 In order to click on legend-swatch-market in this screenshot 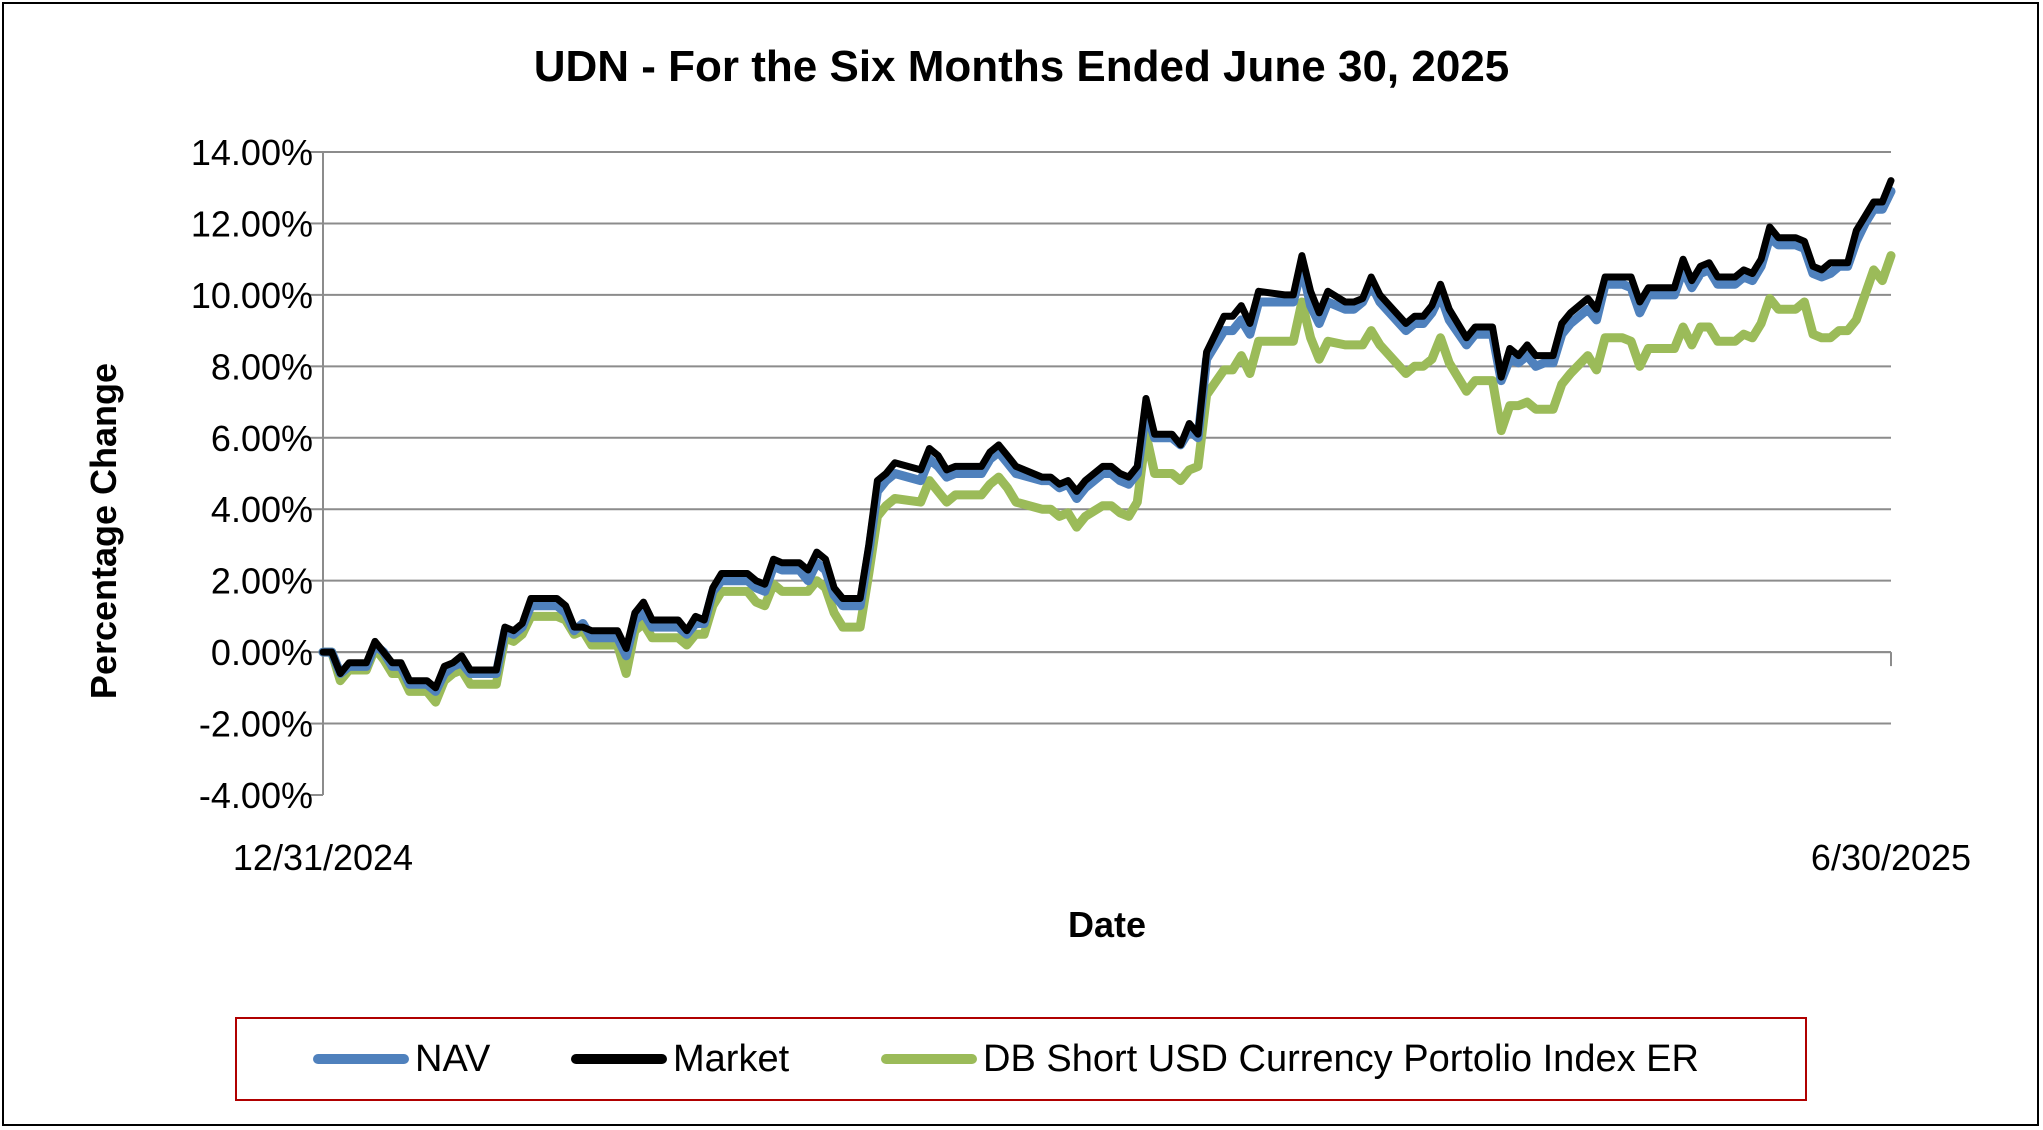, I will do `click(619, 1059)`.